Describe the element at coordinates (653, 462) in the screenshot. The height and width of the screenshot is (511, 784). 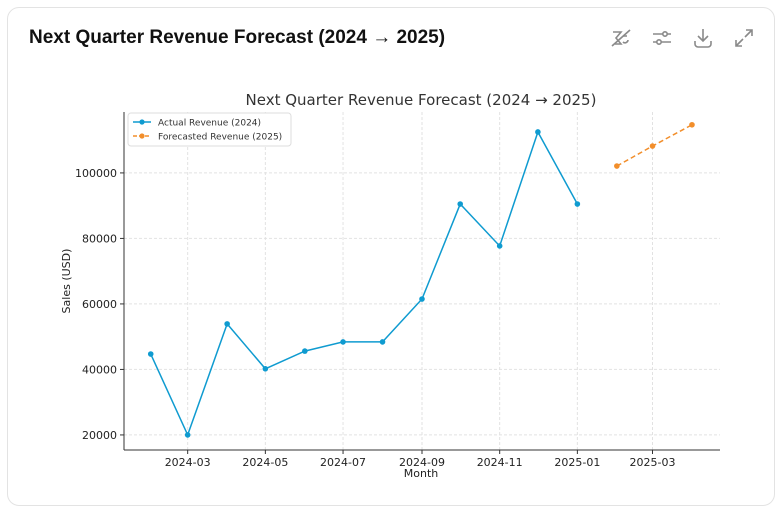
I see `x-tick-label: 2025-03` at that location.